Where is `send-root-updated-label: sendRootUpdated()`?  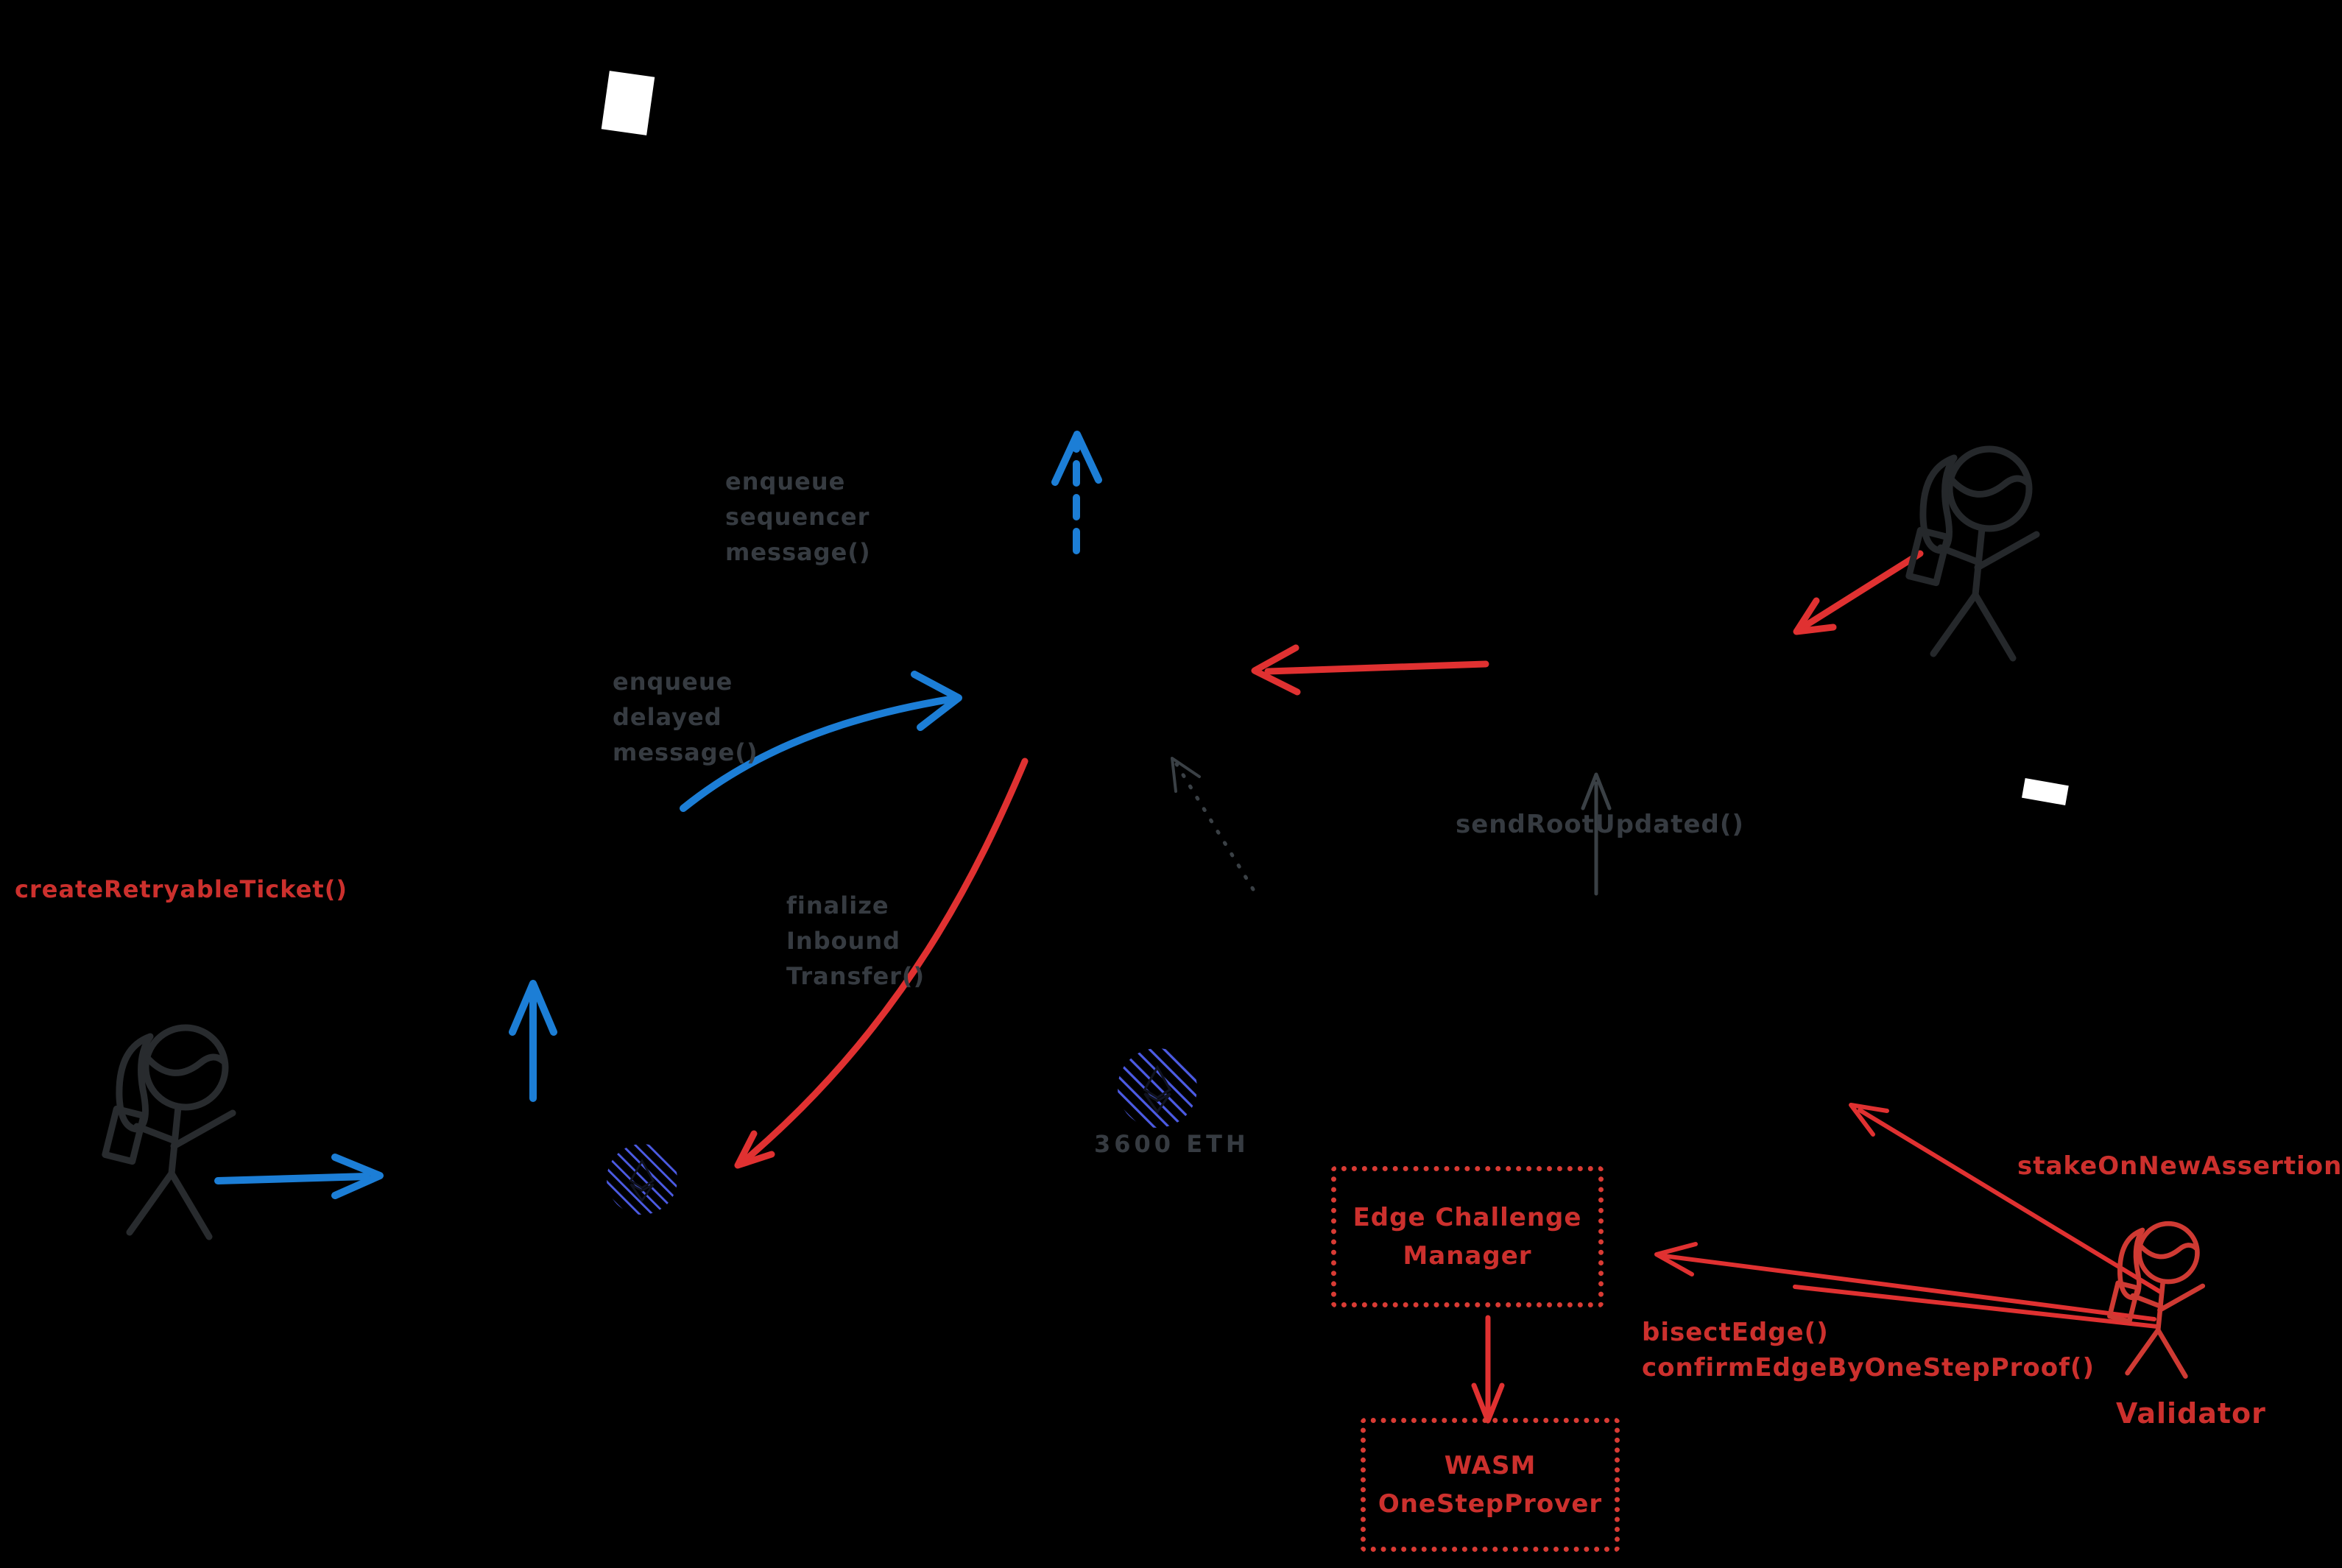 send-root-updated-label: sendRootUpdated() is located at coordinates (1600, 825).